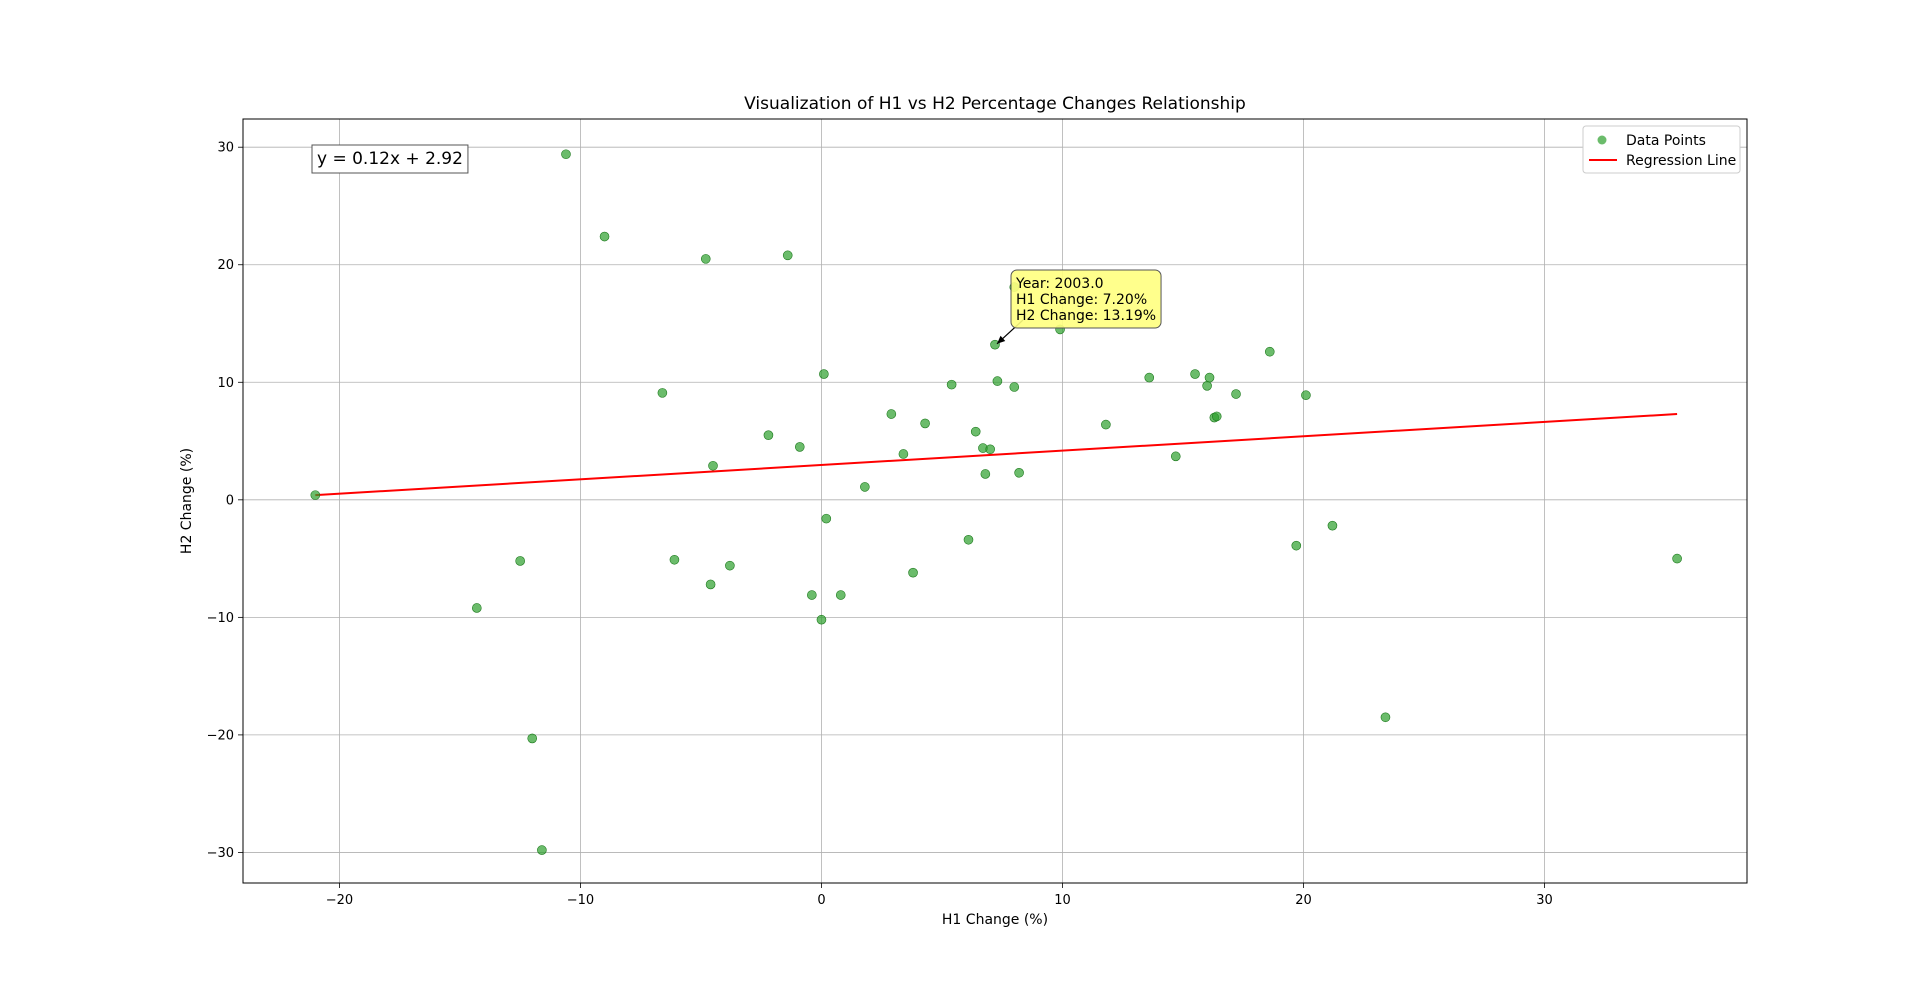 The width and height of the screenshot is (1920, 981). I want to click on annotation-box, so click(1086, 299).